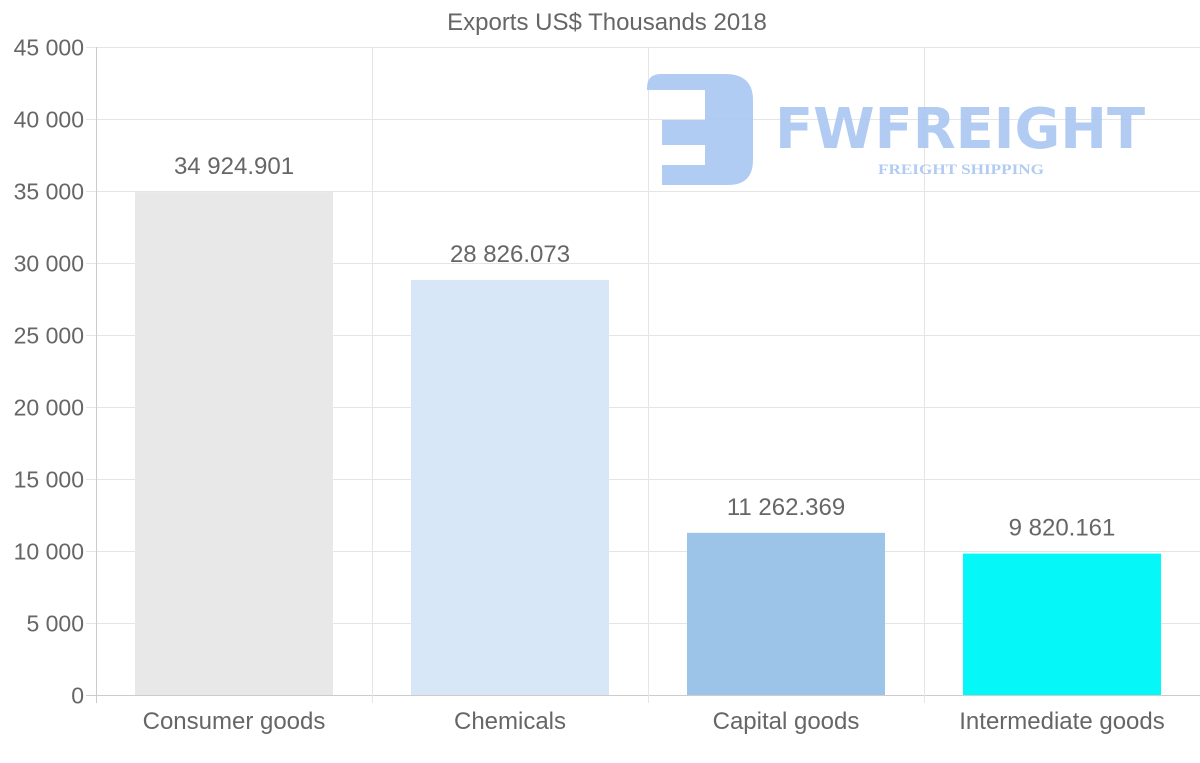 The height and width of the screenshot is (763, 1200). Describe the element at coordinates (234, 166) in the screenshot. I see `data-label: 34 924.901` at that location.